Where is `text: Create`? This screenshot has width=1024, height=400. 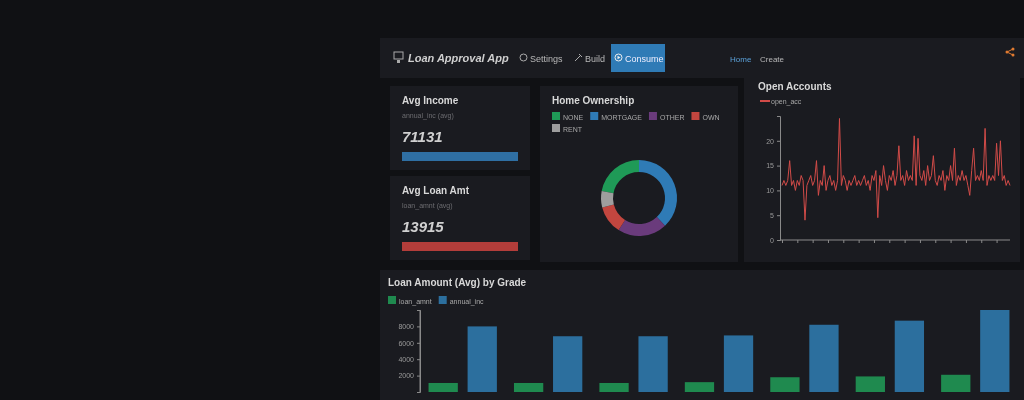 text: Create is located at coordinates (772, 59).